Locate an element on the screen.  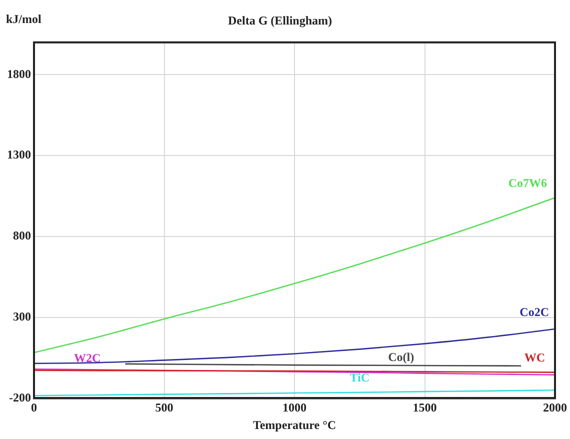
y-tick-label: -200 is located at coordinates (20, 397).